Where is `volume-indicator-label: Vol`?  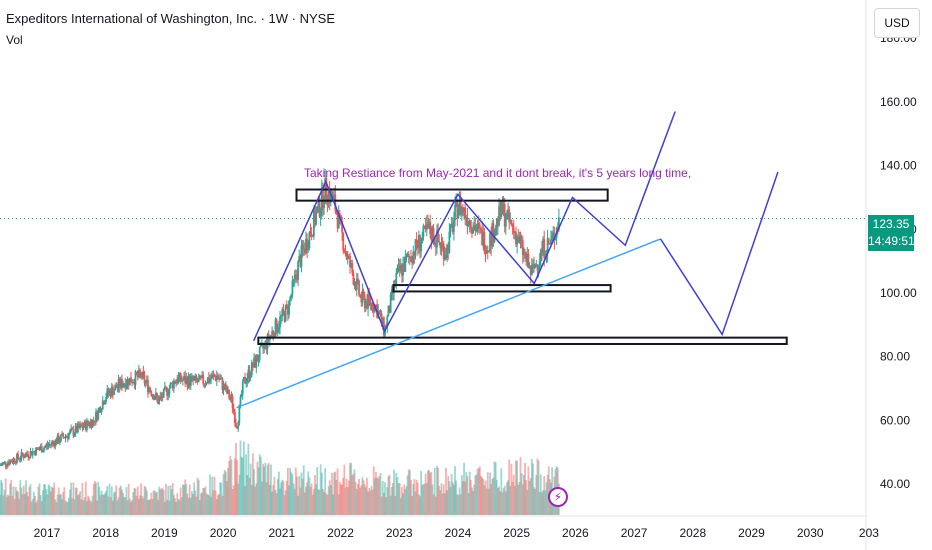 volume-indicator-label: Vol is located at coordinates (14, 40).